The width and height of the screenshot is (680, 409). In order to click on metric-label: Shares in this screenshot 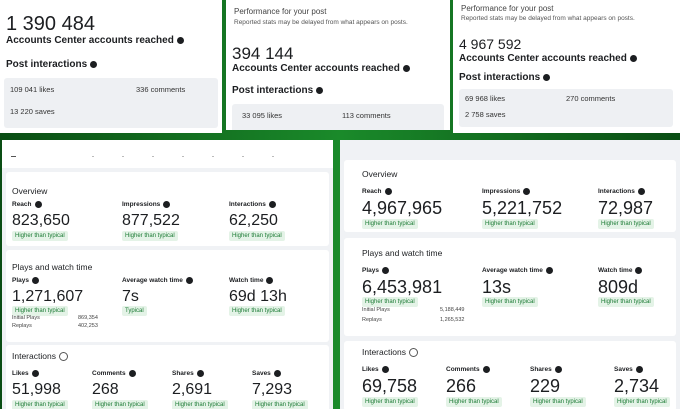, I will do `click(188, 374)`.